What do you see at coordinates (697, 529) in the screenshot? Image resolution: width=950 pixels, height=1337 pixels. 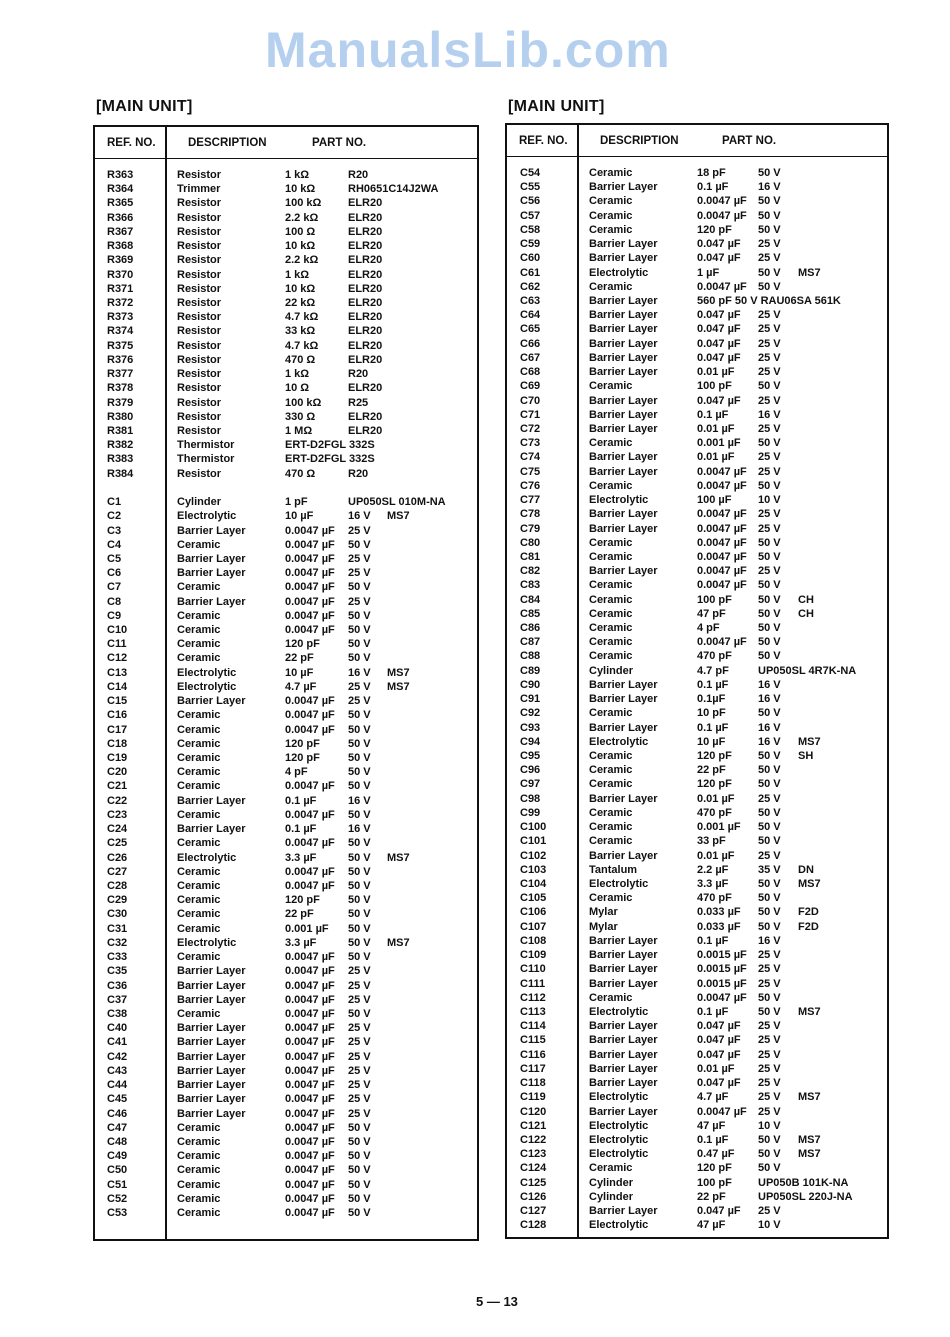 I see `table-row: C79 Barrier Layer 0.0047 µF 25 V` at bounding box center [697, 529].